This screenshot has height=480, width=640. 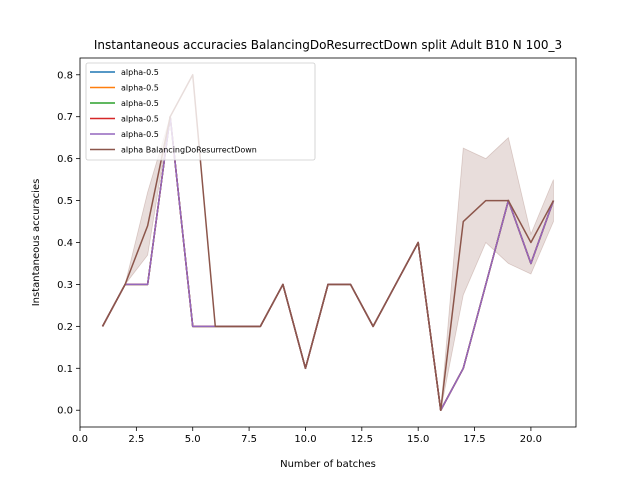 I want to click on y-tick-label: 0.5, so click(x=65, y=201).